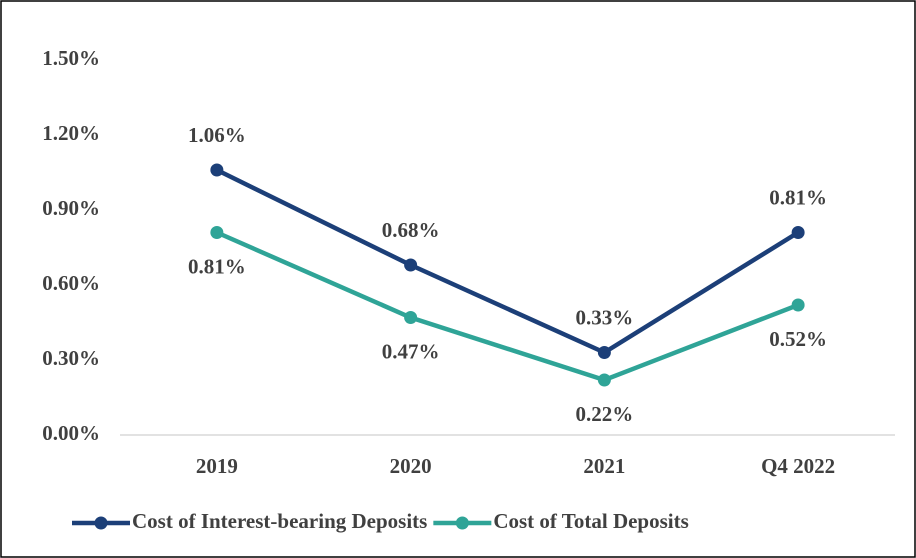 The image size is (916, 558). Describe the element at coordinates (71, 358) in the screenshot. I see `y-tick-label: 0.30%` at that location.